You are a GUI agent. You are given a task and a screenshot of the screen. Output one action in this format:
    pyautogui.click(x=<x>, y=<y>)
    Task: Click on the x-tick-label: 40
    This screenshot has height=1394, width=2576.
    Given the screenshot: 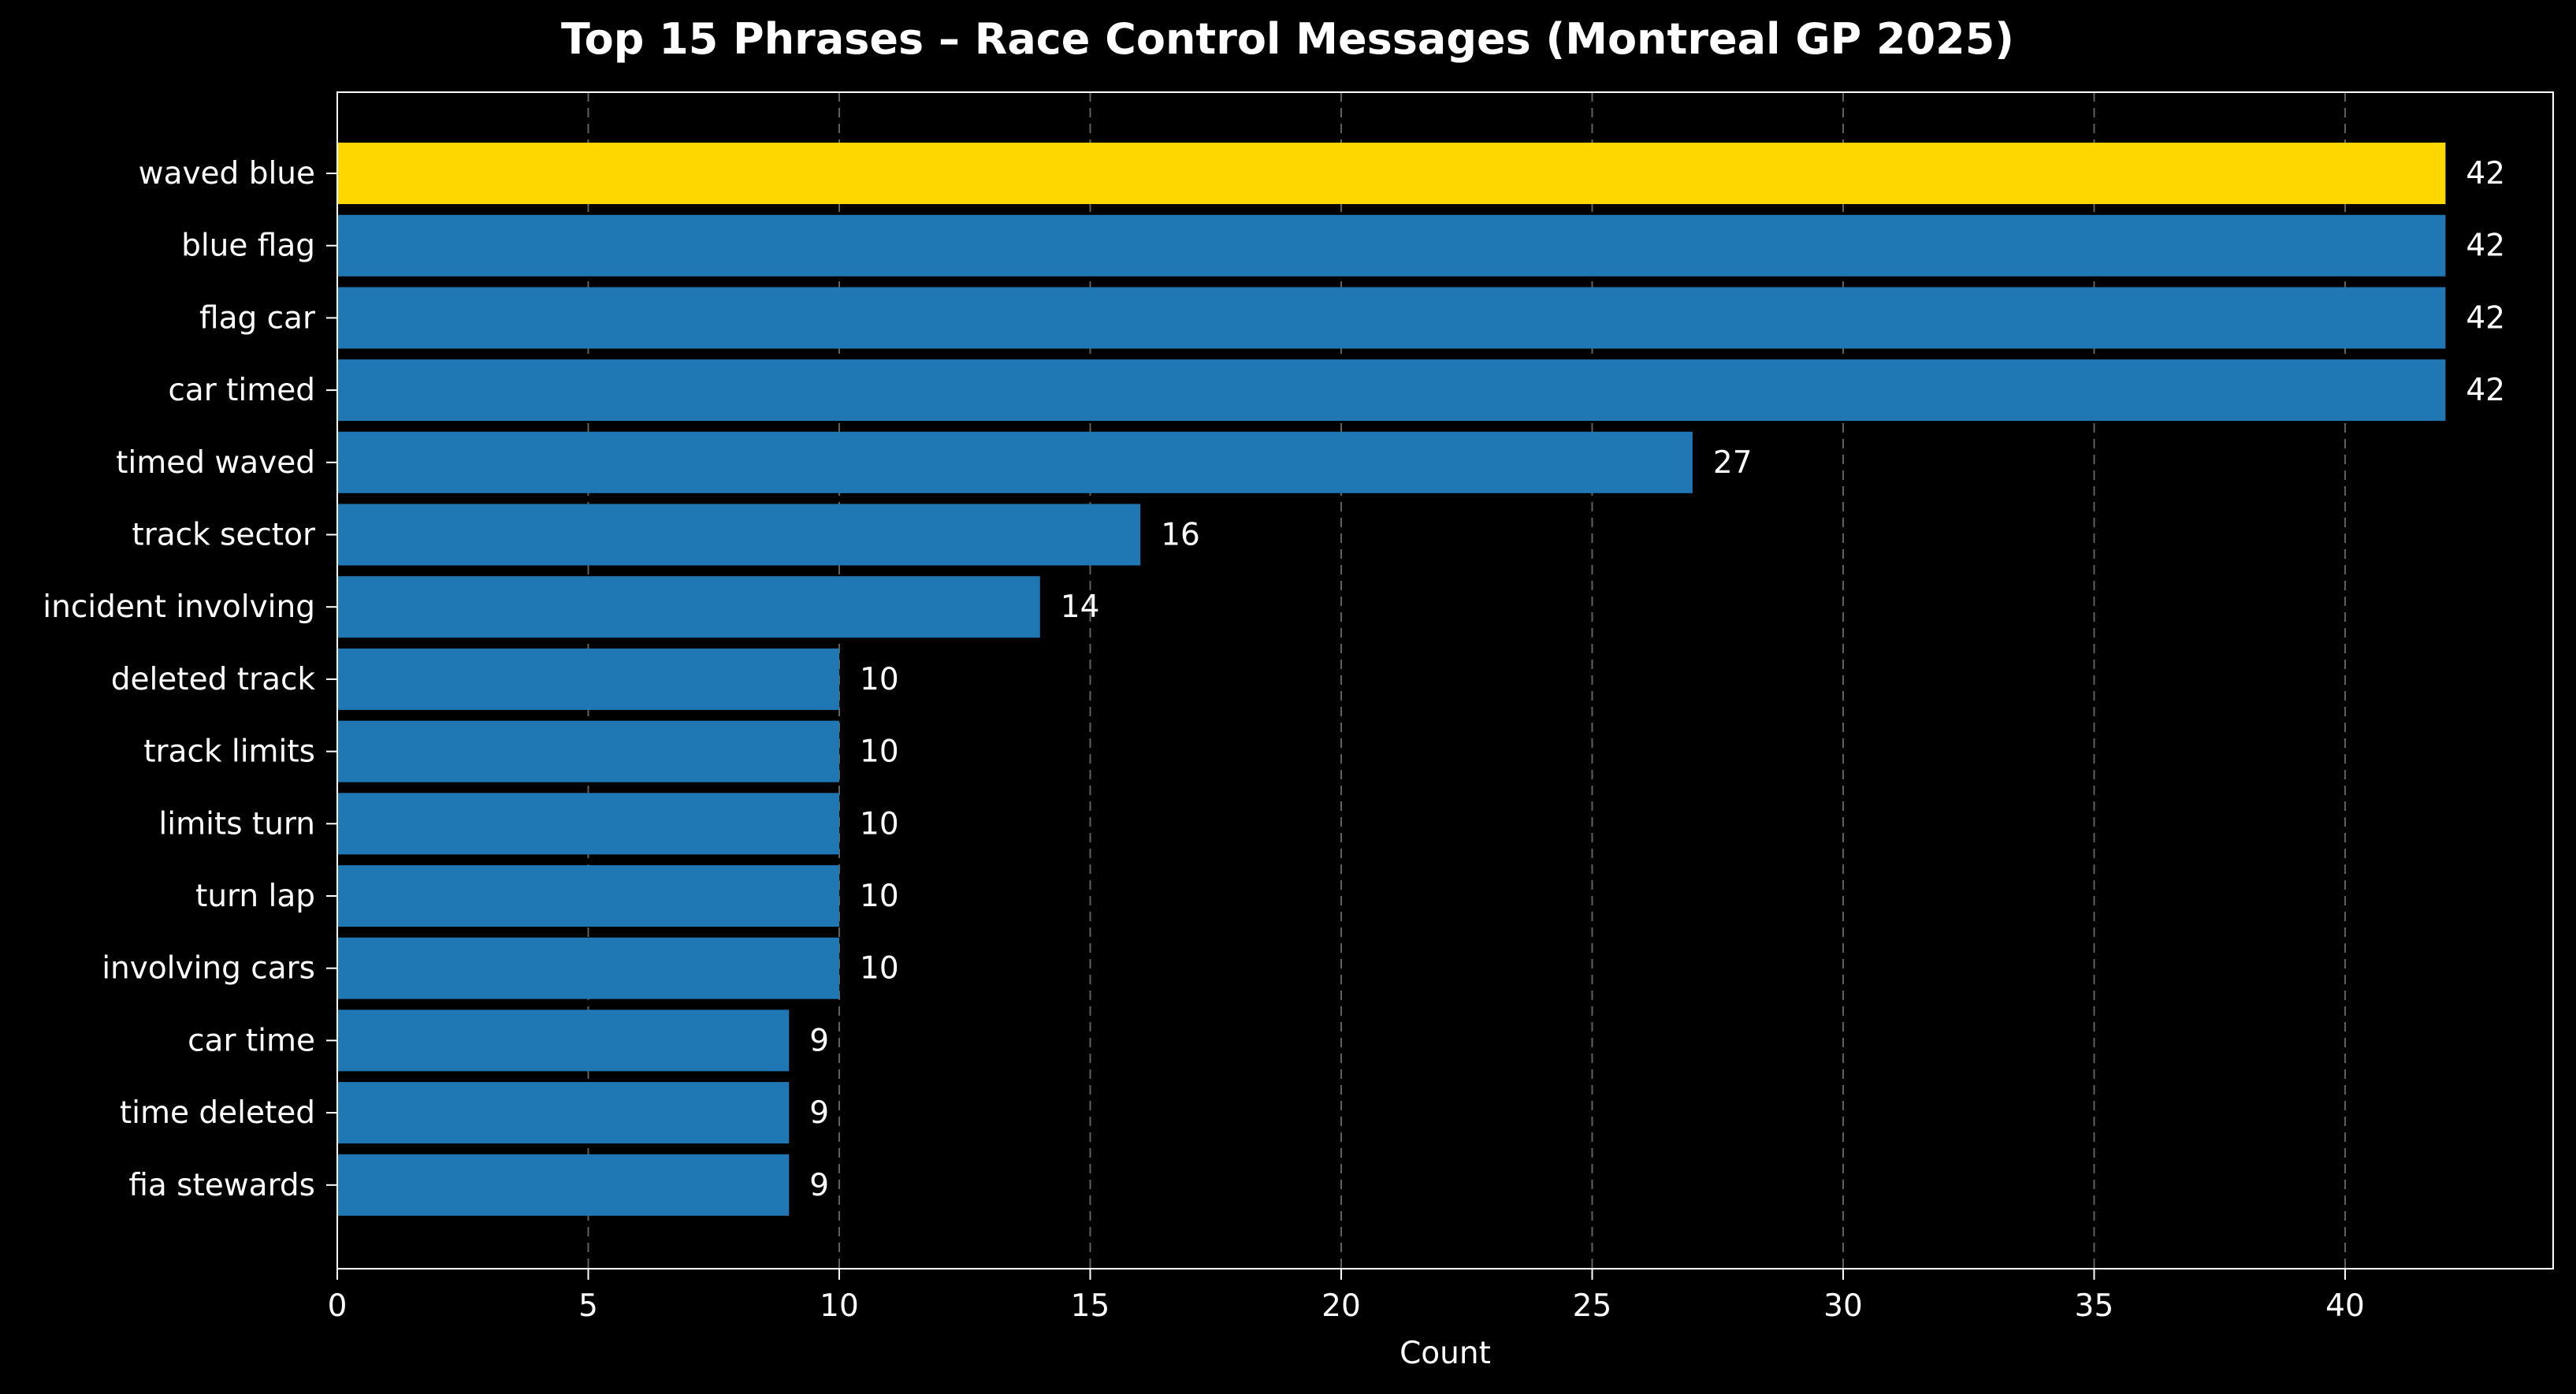 What is the action you would take?
    pyautogui.click(x=2345, y=1306)
    